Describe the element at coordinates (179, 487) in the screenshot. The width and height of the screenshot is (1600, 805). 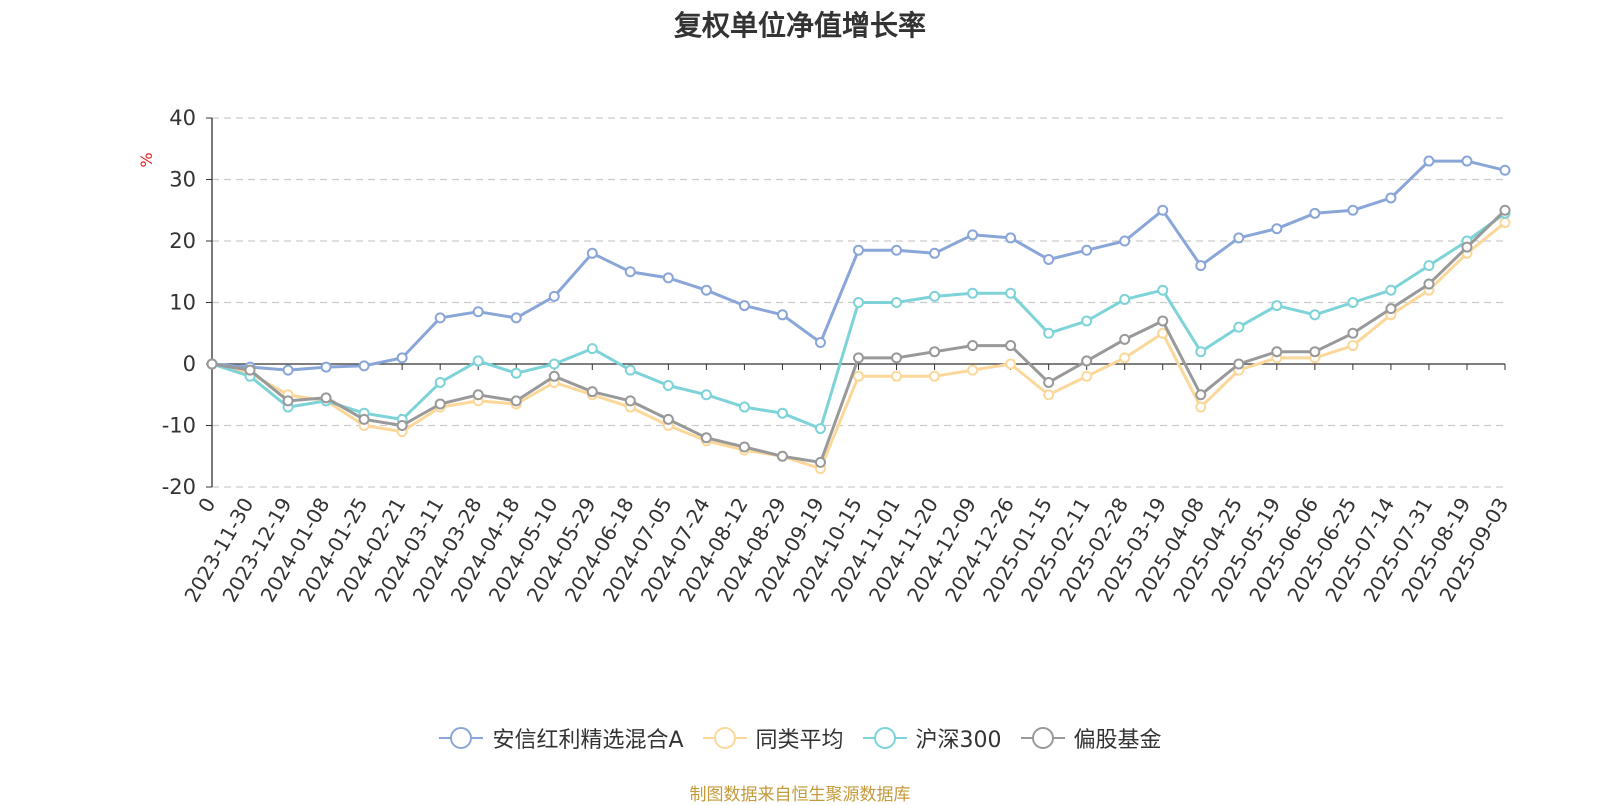
I see `y-tick-label-6: -20` at that location.